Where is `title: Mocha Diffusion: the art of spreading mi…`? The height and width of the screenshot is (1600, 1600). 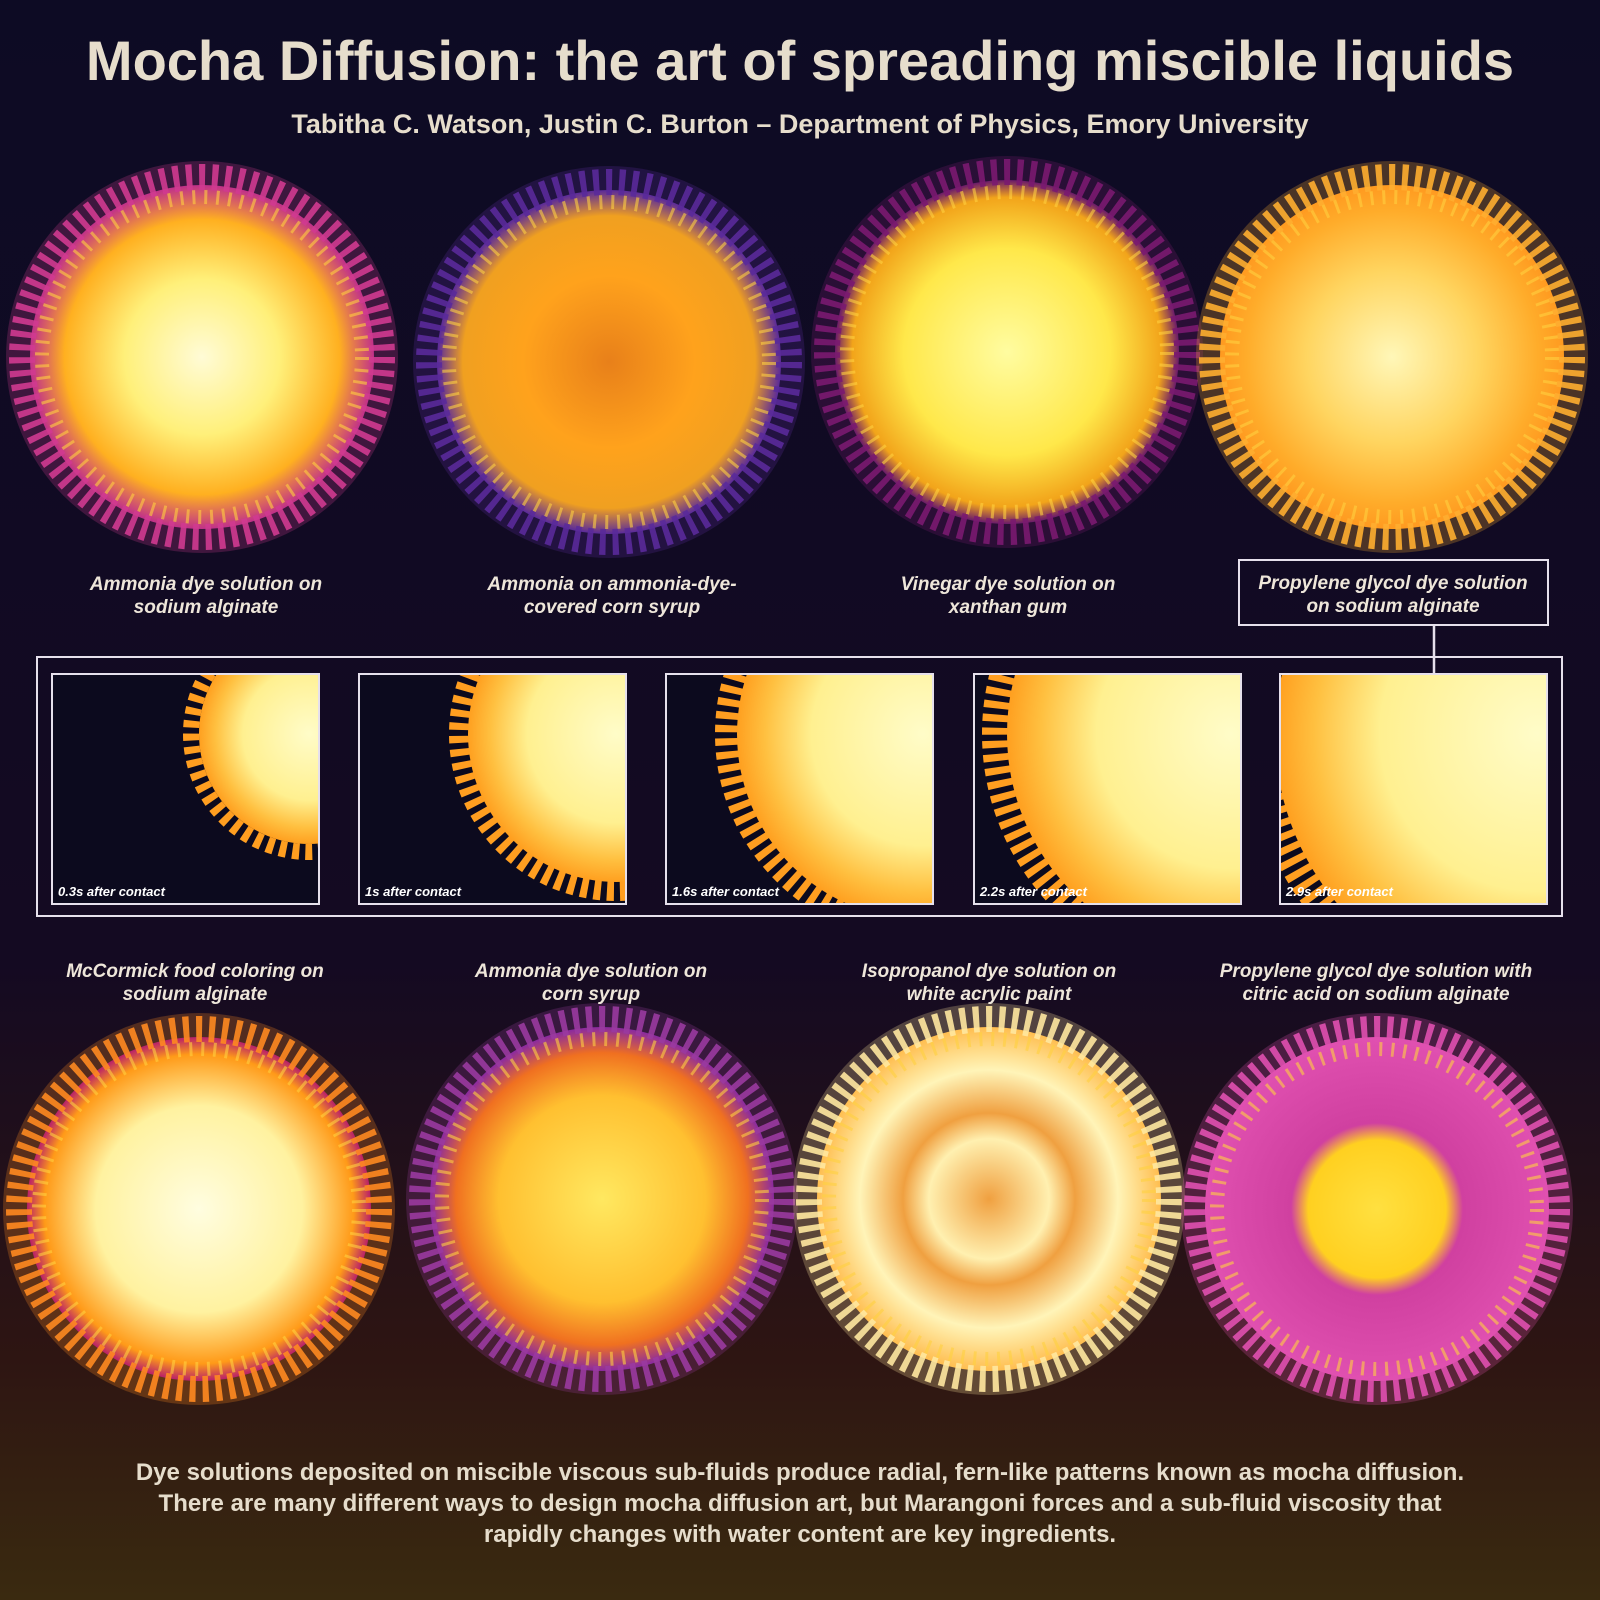
title: Mocha Diffusion: the art of spreading mi… is located at coordinates (800, 60).